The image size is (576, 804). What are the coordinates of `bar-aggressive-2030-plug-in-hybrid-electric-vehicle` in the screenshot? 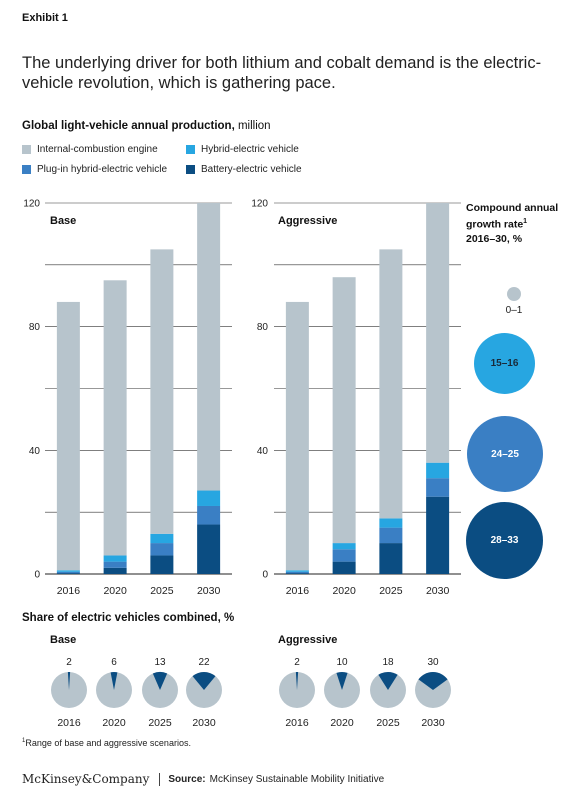 It's located at (438, 487).